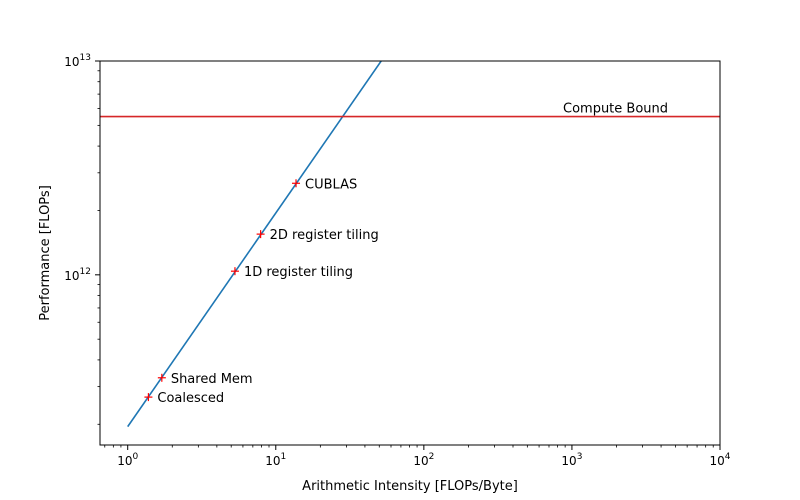 The image size is (800, 500). Describe the element at coordinates (615, 109) in the screenshot. I see `compute-bound-label: Compute Bound` at that location.